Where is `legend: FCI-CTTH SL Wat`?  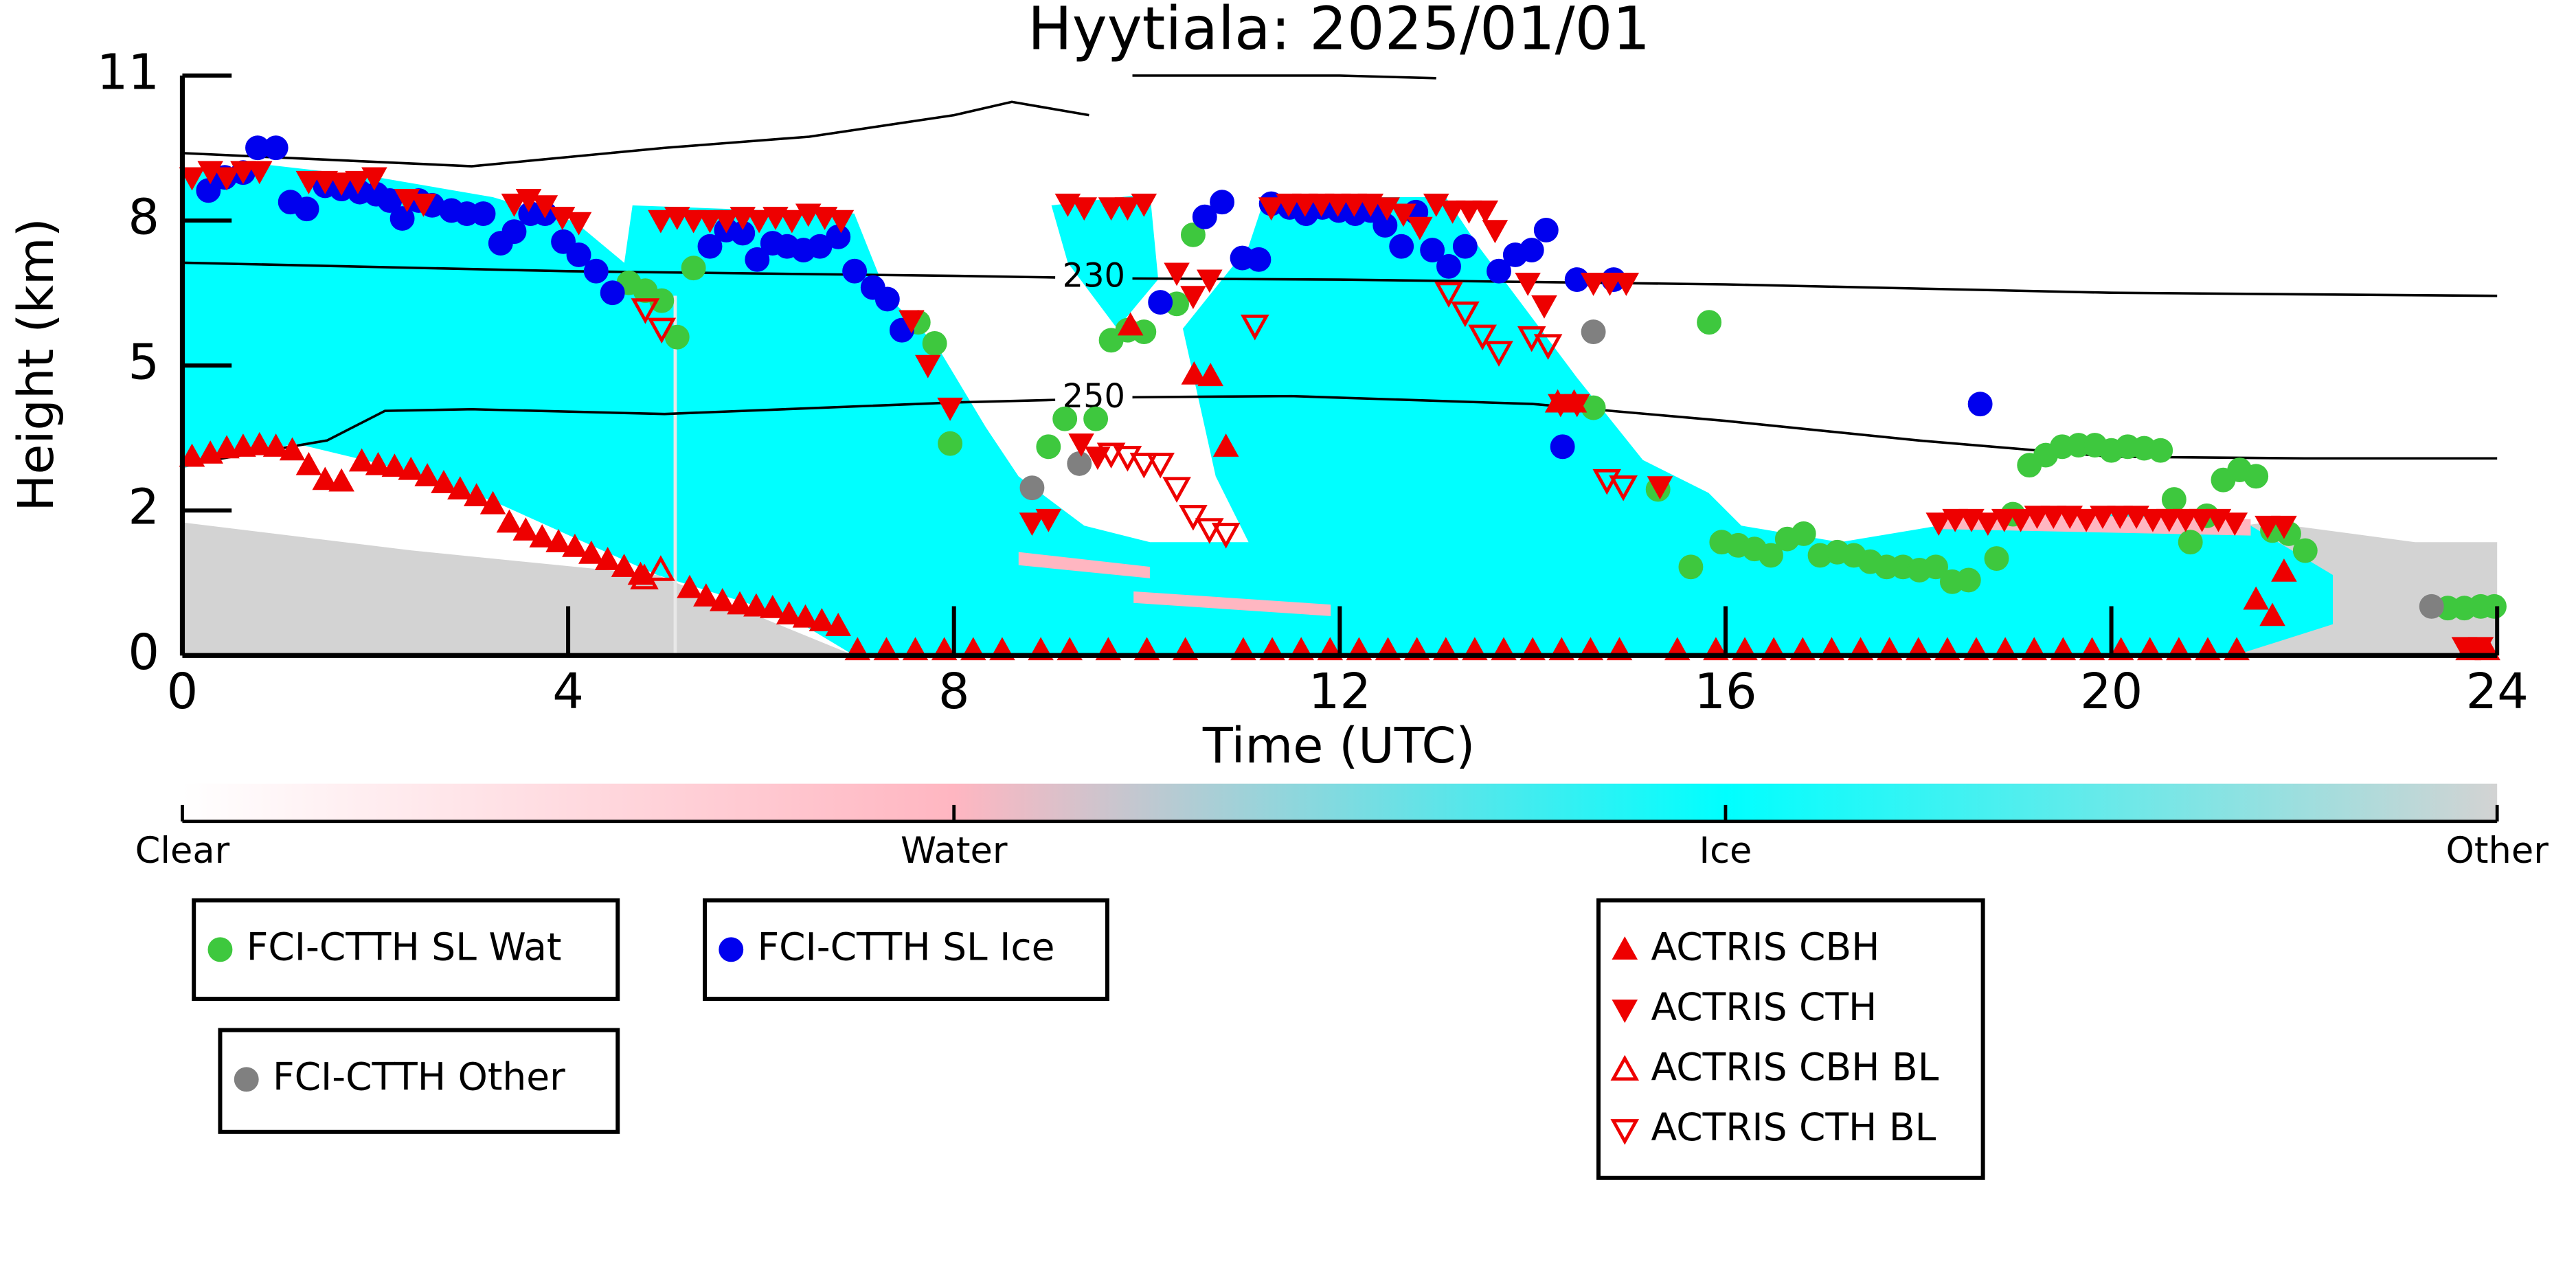
legend: FCI-CTTH SL Wat is located at coordinates (406, 950).